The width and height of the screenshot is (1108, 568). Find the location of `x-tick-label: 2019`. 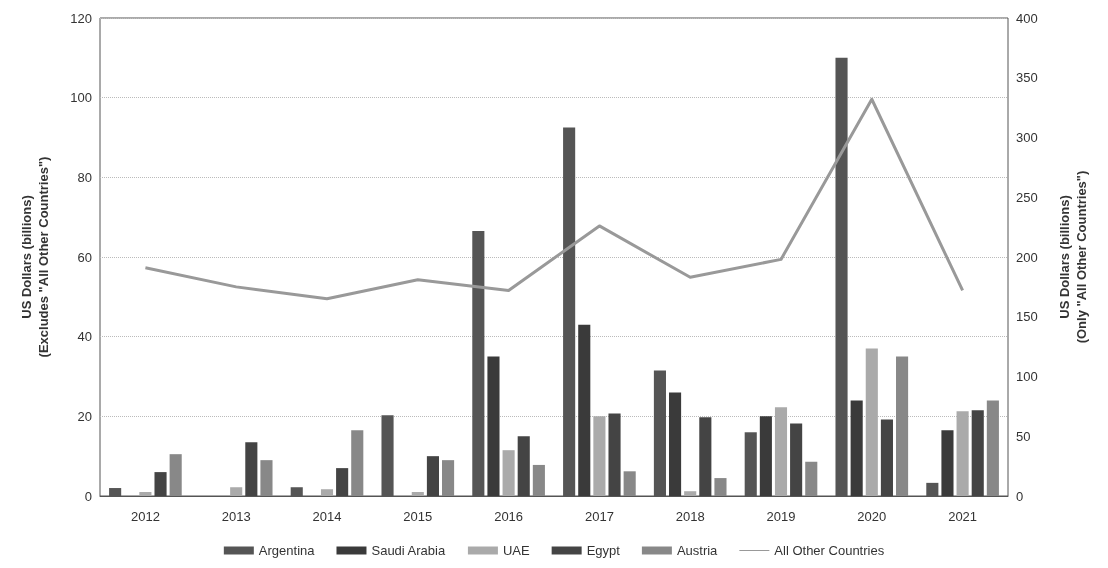

x-tick-label: 2019 is located at coordinates (781, 516).